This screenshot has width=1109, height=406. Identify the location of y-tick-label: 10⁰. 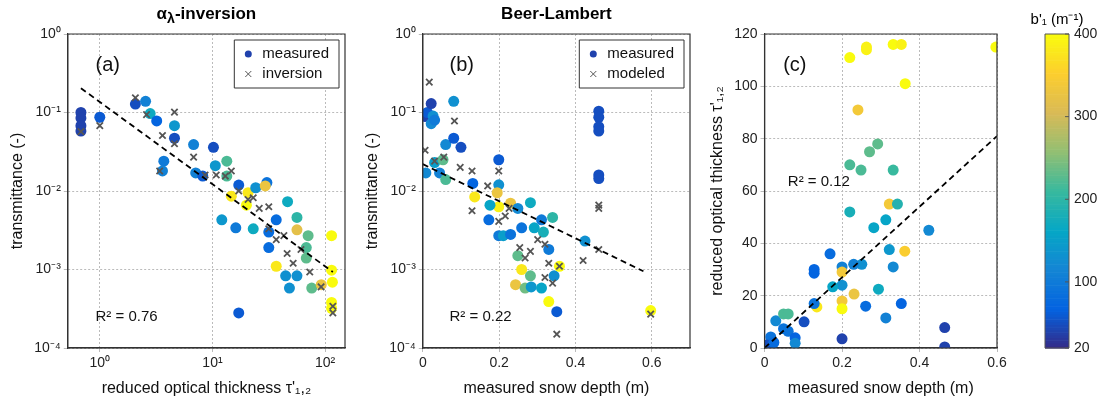
(405, 32).